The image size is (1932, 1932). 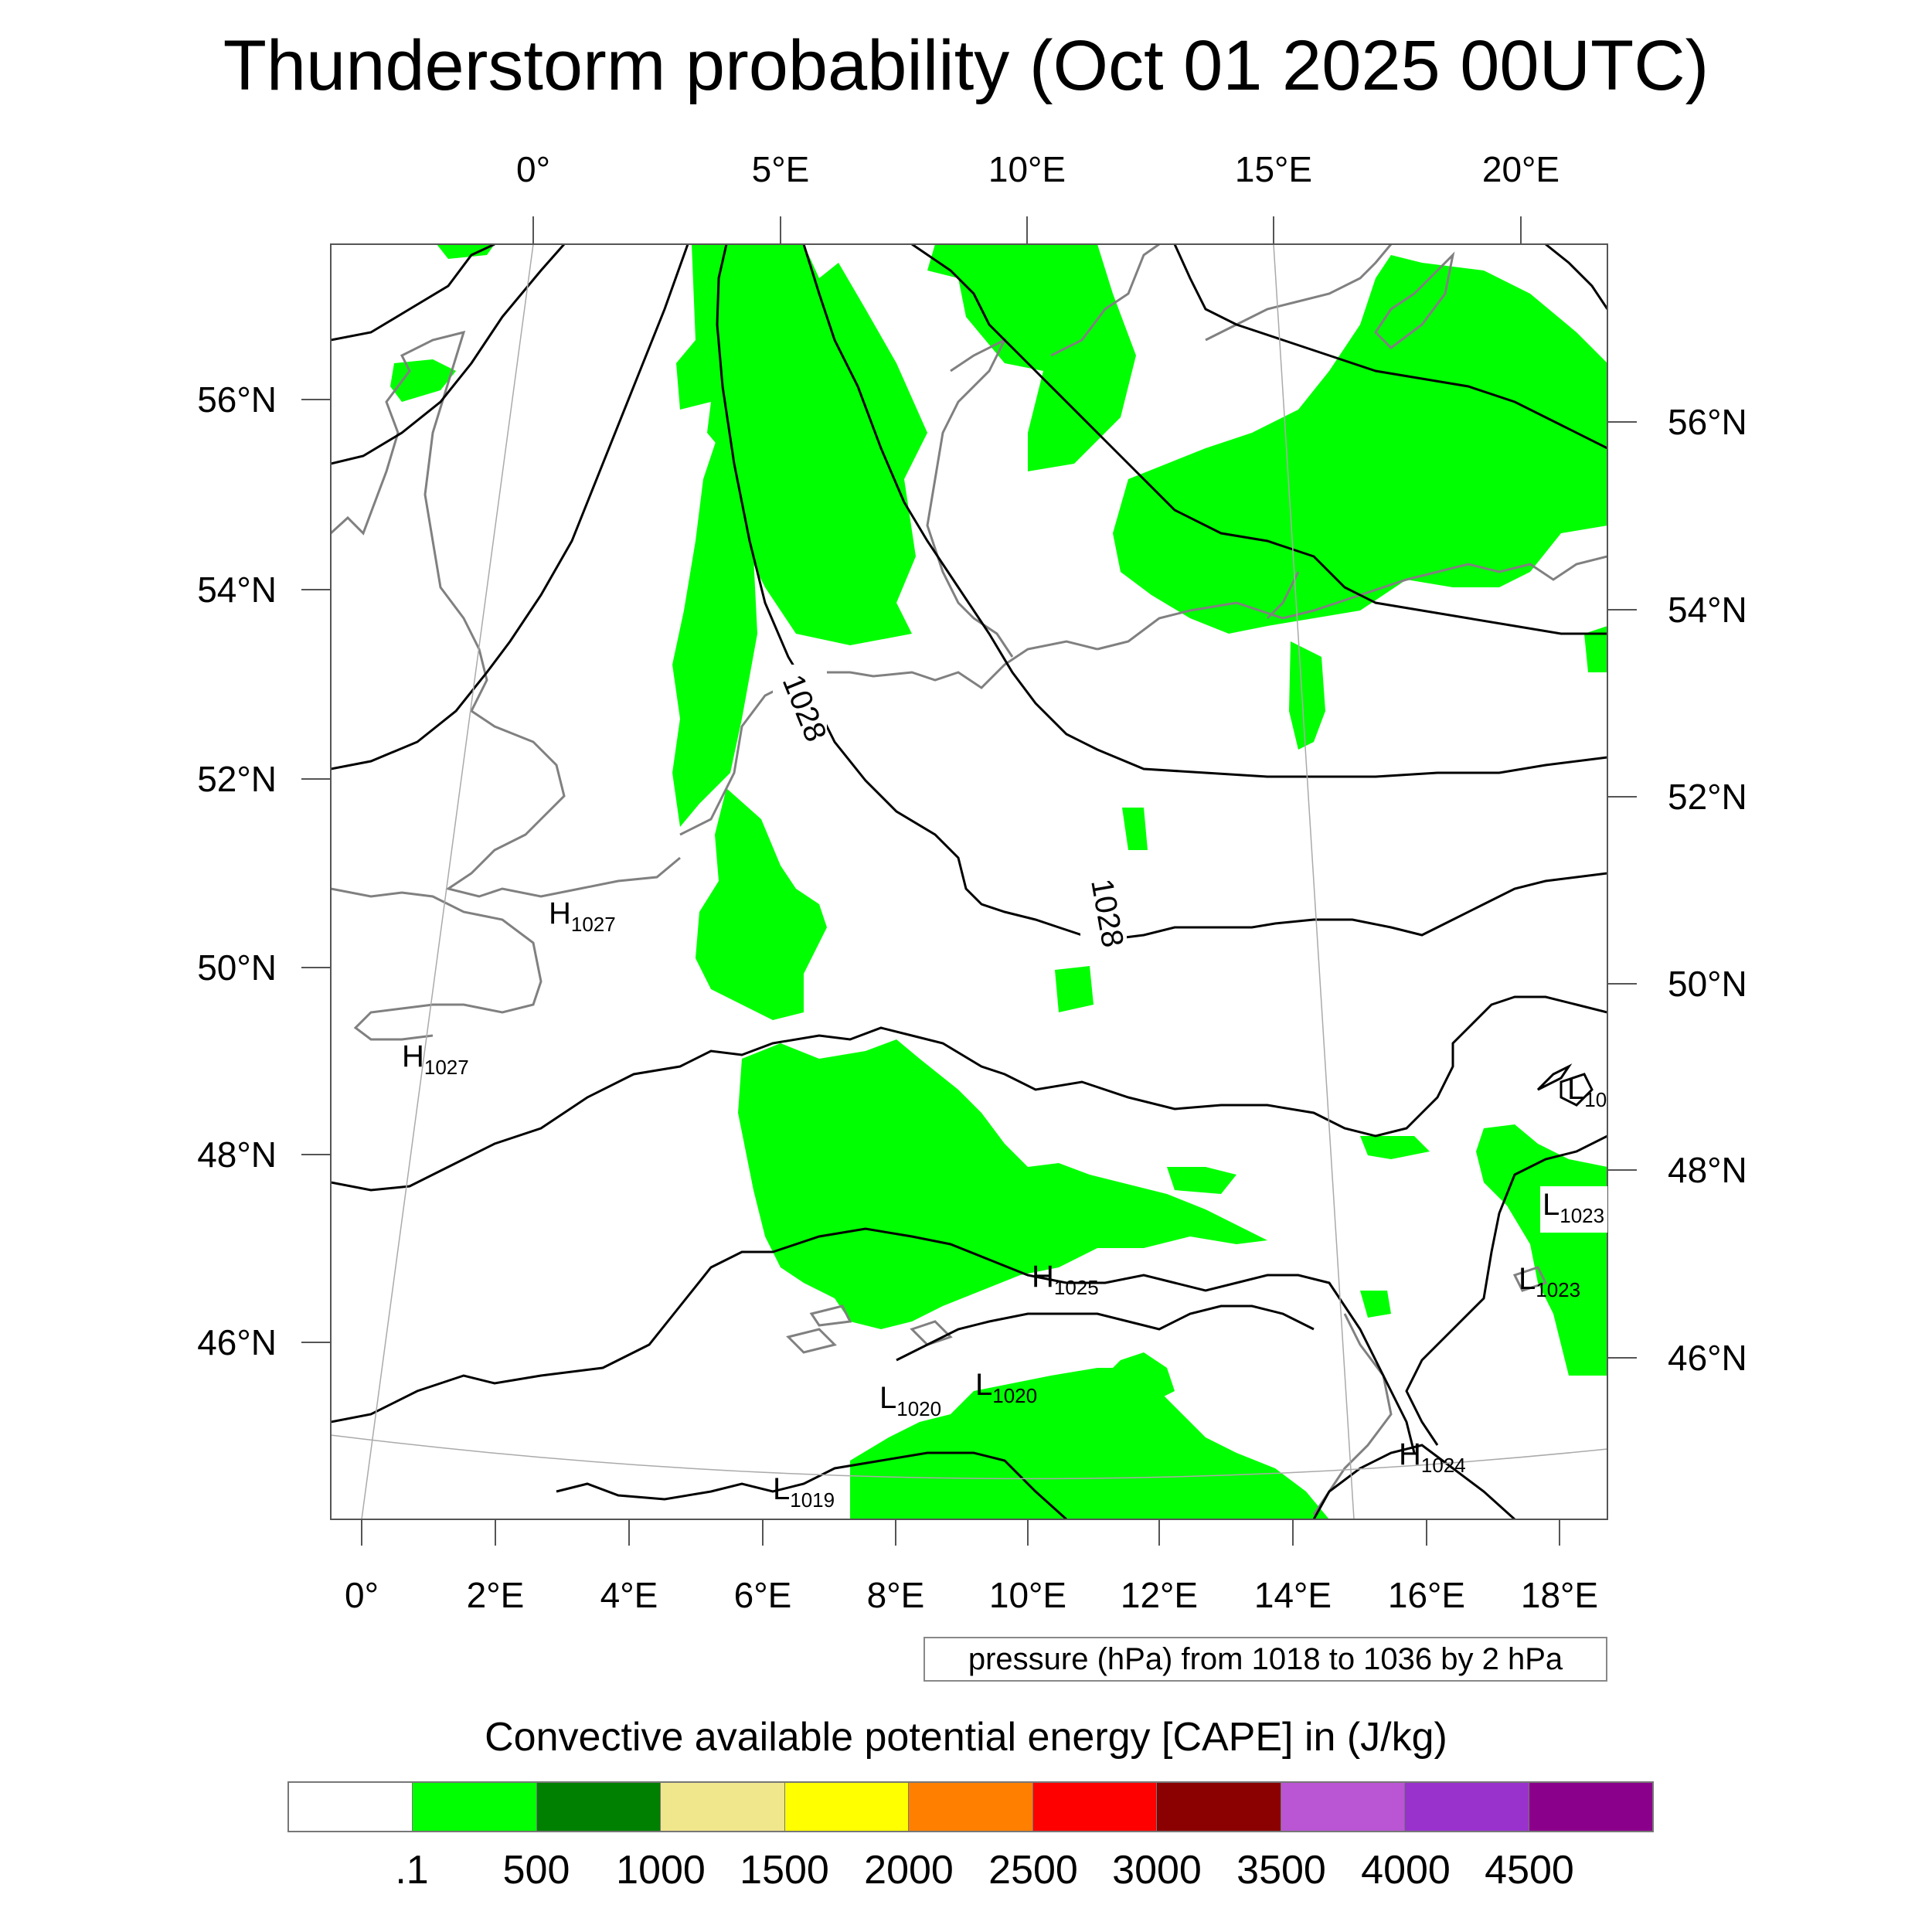 What do you see at coordinates (1283, 596) in the screenshot?
I see `coastline-poland-border` at bounding box center [1283, 596].